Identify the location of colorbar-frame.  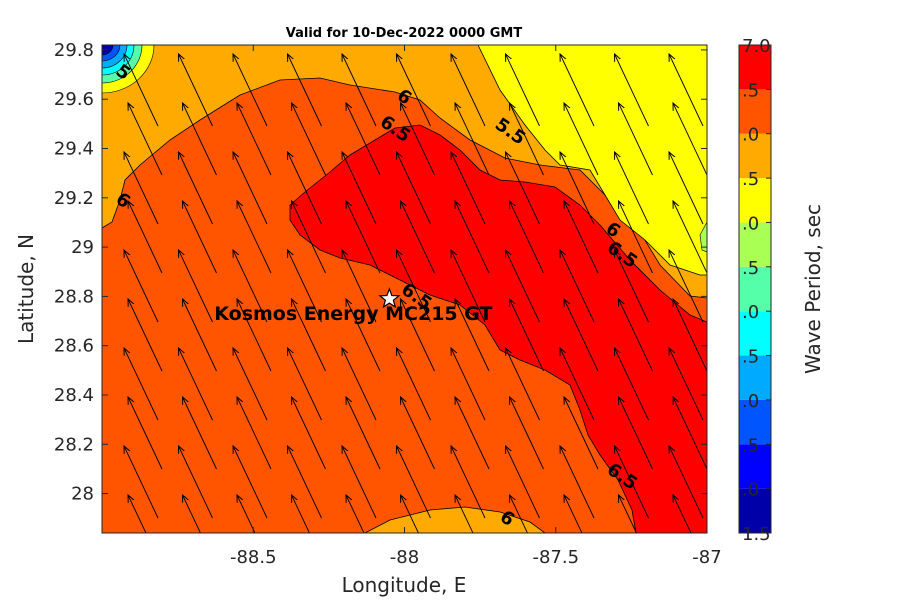
(755, 289).